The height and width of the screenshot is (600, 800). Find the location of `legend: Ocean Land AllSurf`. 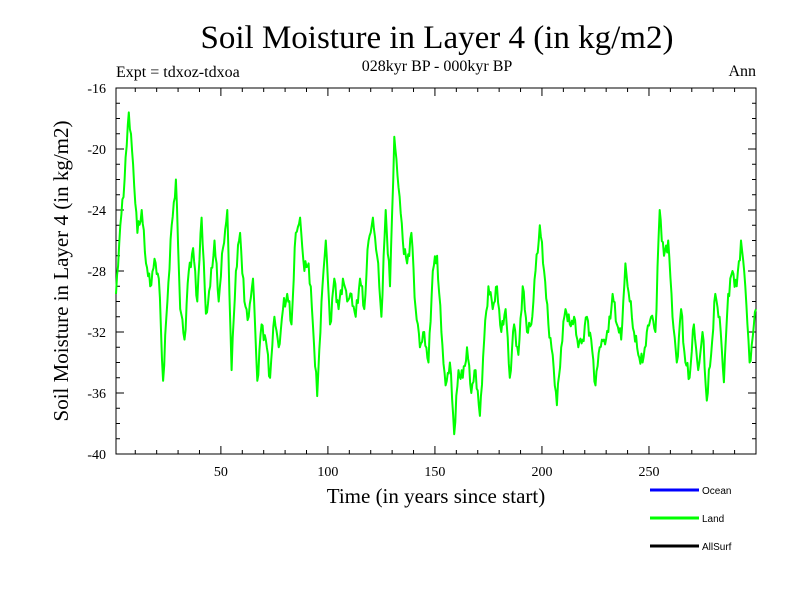

legend: Ocean Land AllSurf is located at coordinates (691, 519).